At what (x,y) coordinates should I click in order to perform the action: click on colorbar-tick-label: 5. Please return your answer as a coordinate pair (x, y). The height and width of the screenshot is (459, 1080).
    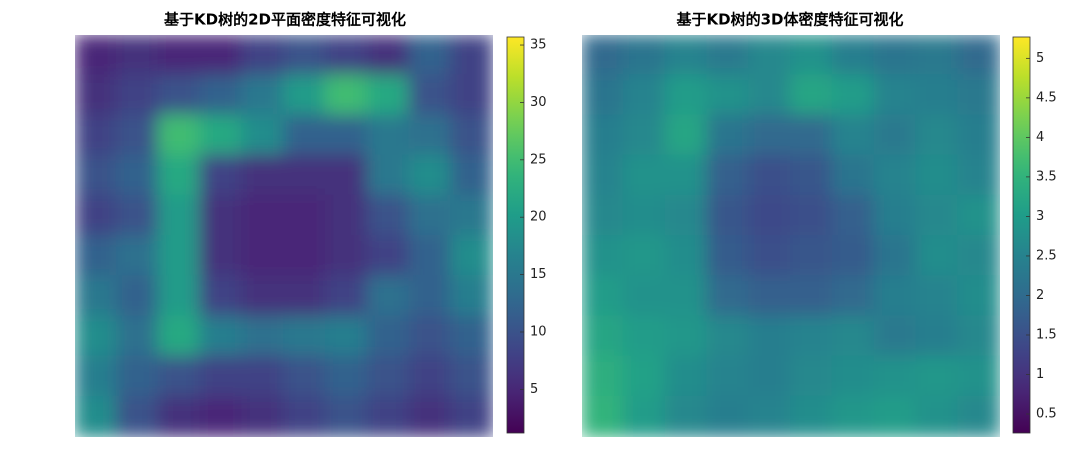
    Looking at the image, I should click on (534, 389).